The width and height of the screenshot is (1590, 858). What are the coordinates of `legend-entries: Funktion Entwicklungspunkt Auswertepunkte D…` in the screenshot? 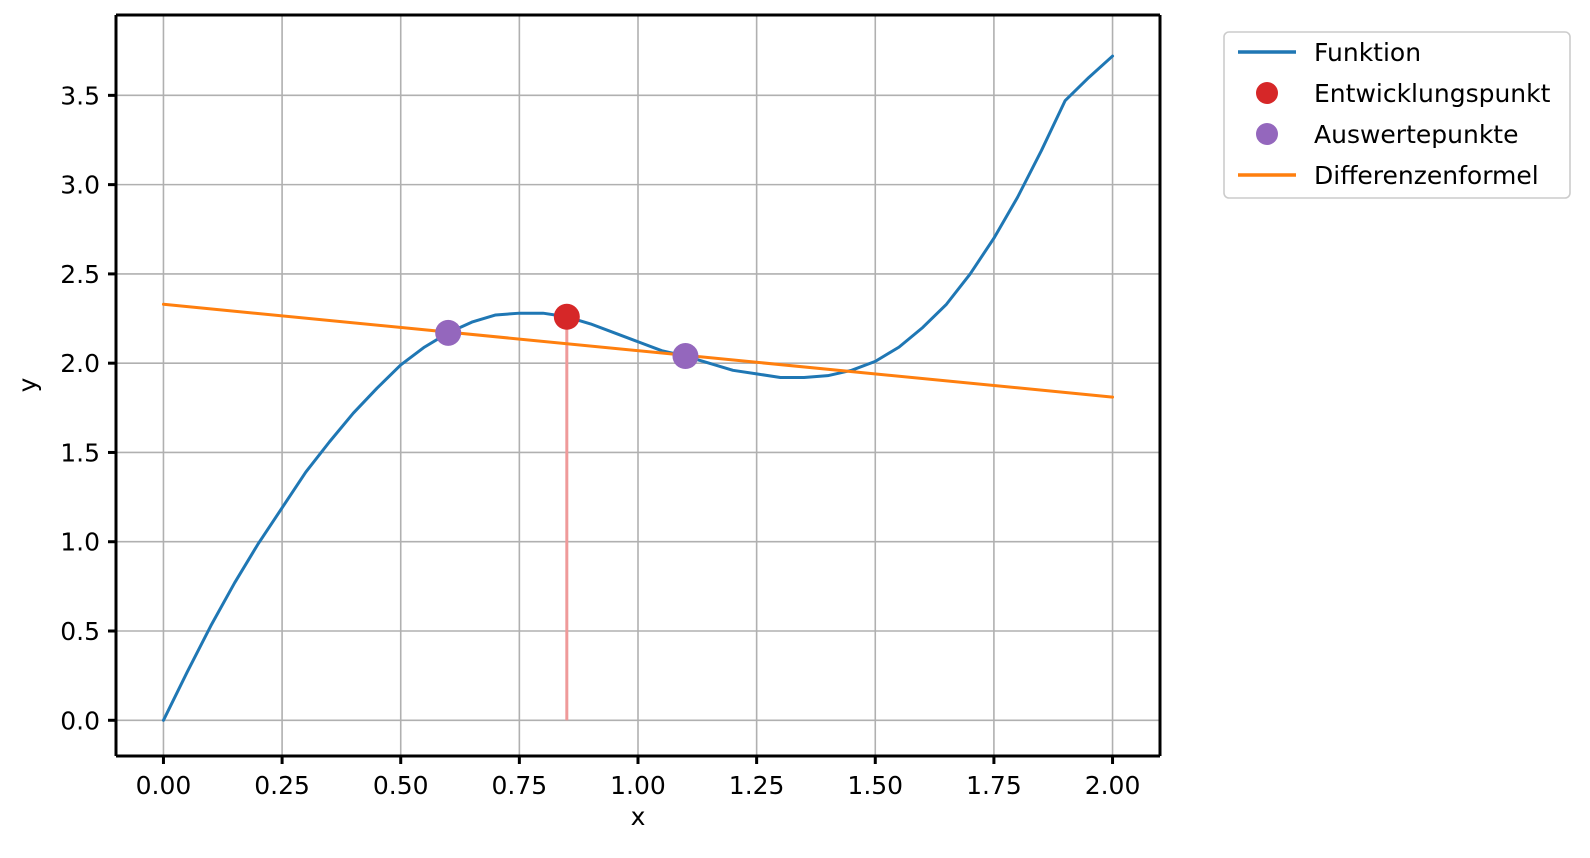 It's located at (1394, 114).